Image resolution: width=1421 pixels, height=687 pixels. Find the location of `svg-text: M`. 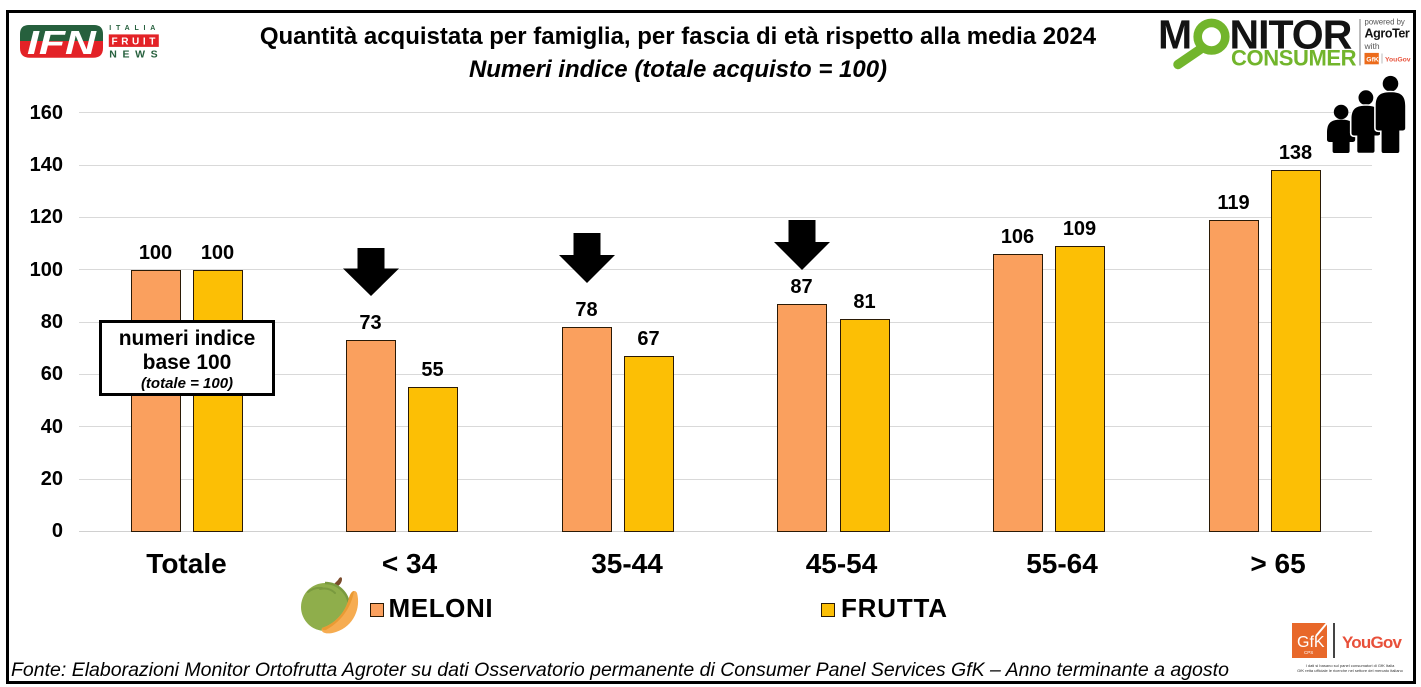

svg-text: M is located at coordinates (1174, 36).